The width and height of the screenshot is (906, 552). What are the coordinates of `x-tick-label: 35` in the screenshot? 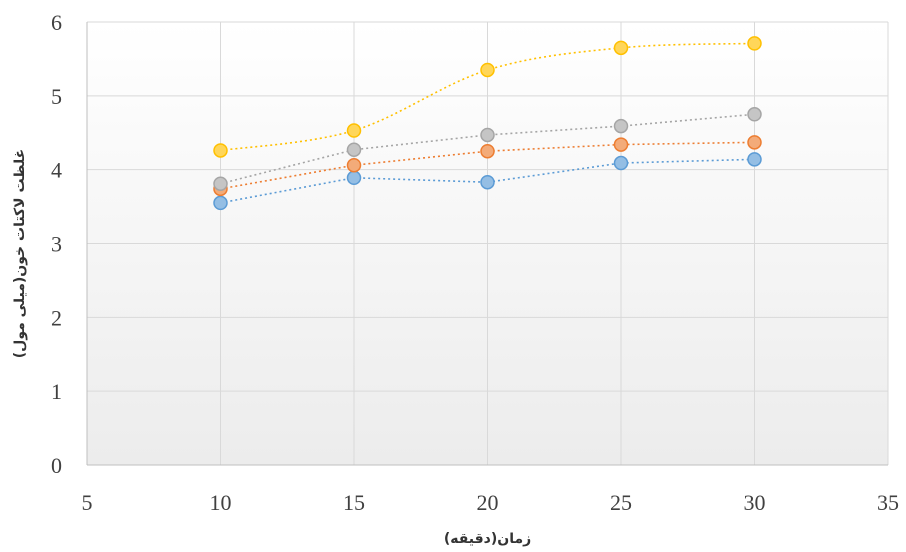 It's located at (888, 502).